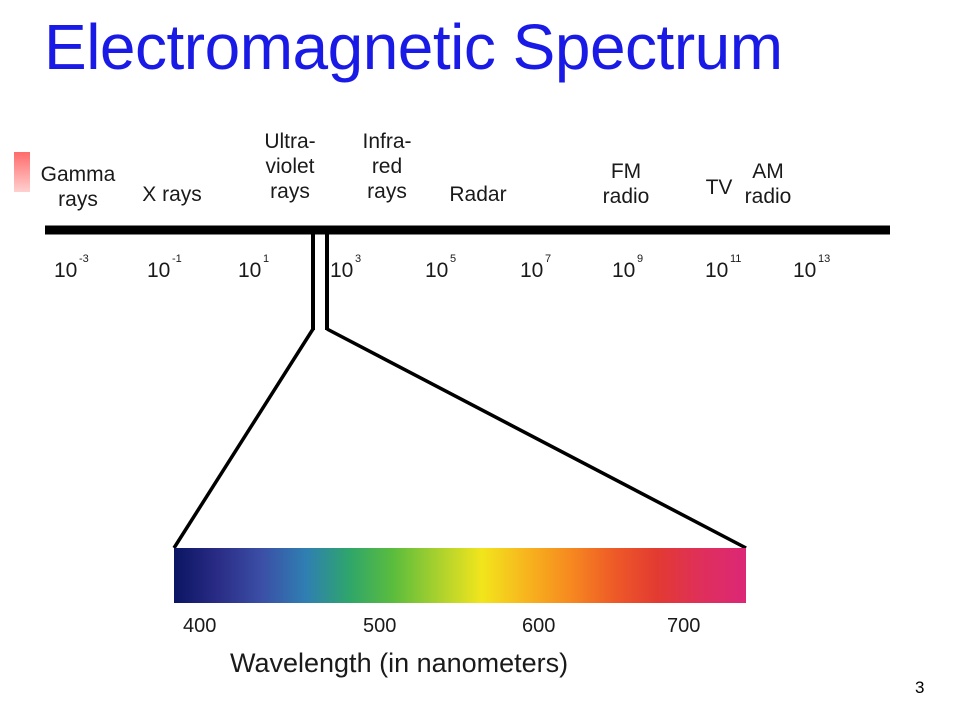  What do you see at coordinates (358, 259) in the screenshot?
I see `svg-text: 3` at bounding box center [358, 259].